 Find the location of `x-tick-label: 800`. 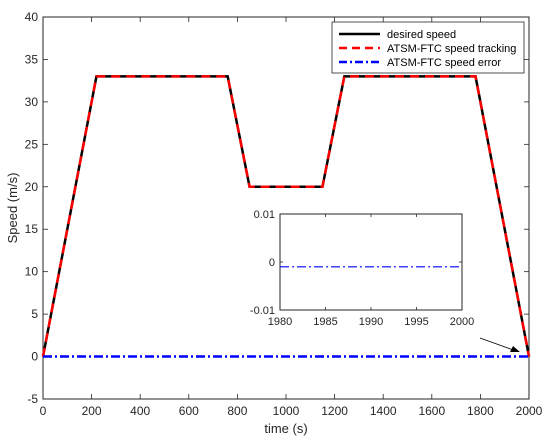

x-tick-label: 800 is located at coordinates (237, 411).